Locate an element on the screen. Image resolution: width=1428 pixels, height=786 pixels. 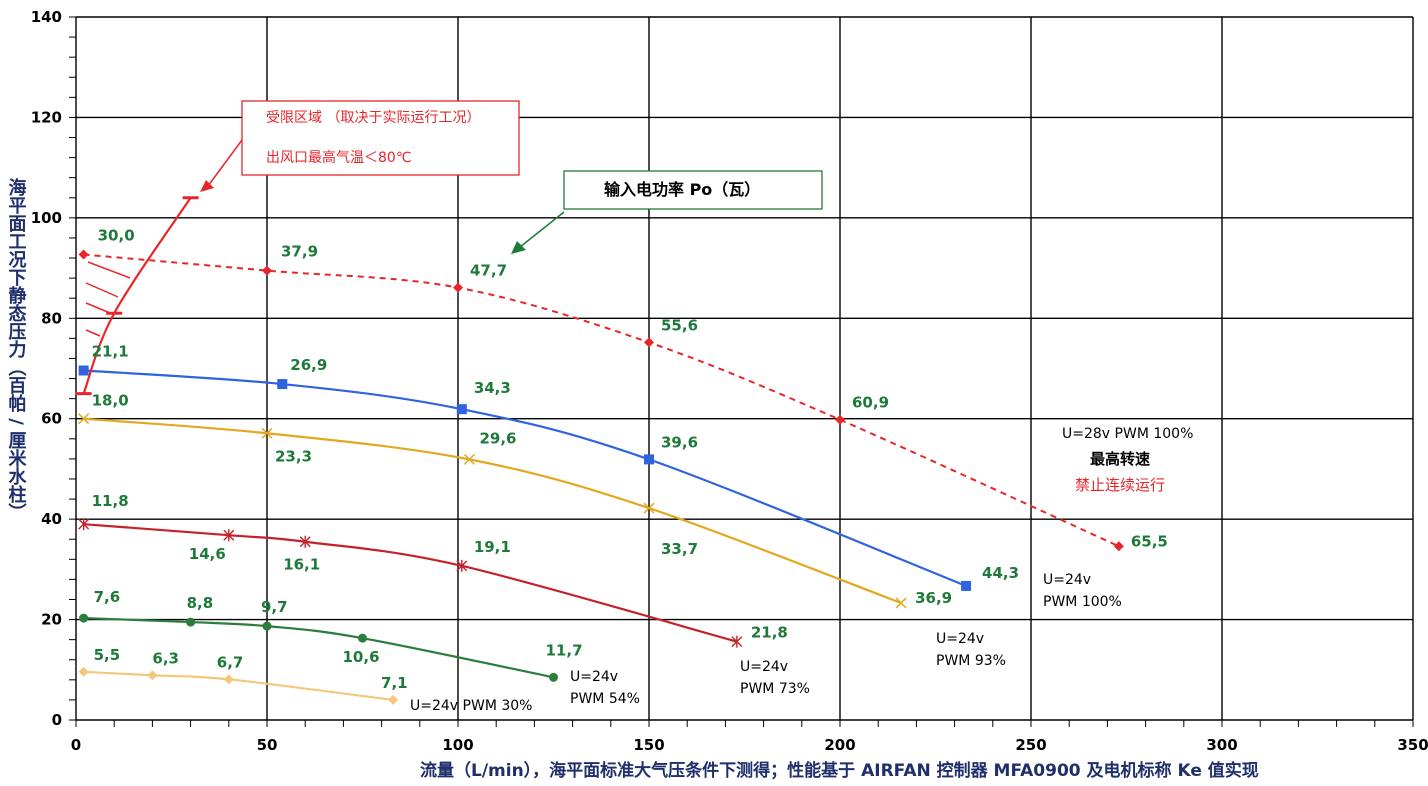
limit-annotation-line1: 受限区域 （取决于实际运行工况） is located at coordinates (373, 118).